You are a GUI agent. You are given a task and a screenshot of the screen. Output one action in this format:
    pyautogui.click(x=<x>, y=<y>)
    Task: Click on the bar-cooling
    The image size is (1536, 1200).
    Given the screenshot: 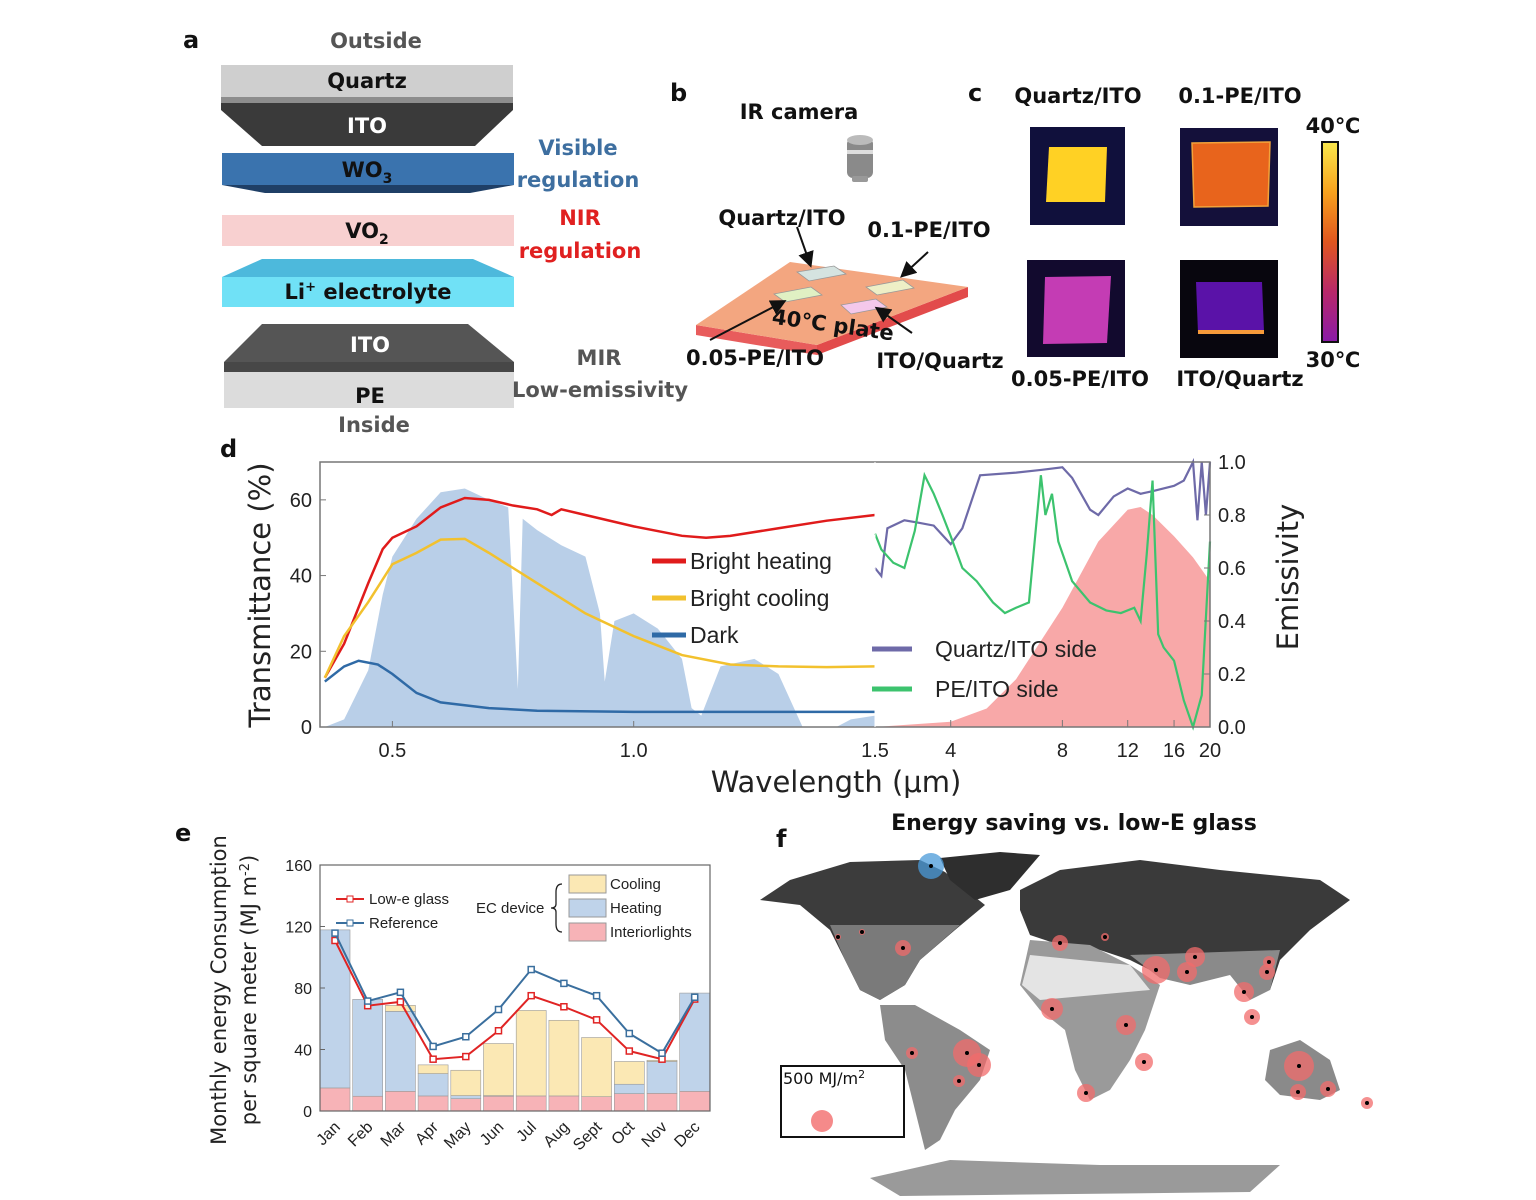 What is the action you would take?
    pyautogui.click(x=564, y=1058)
    